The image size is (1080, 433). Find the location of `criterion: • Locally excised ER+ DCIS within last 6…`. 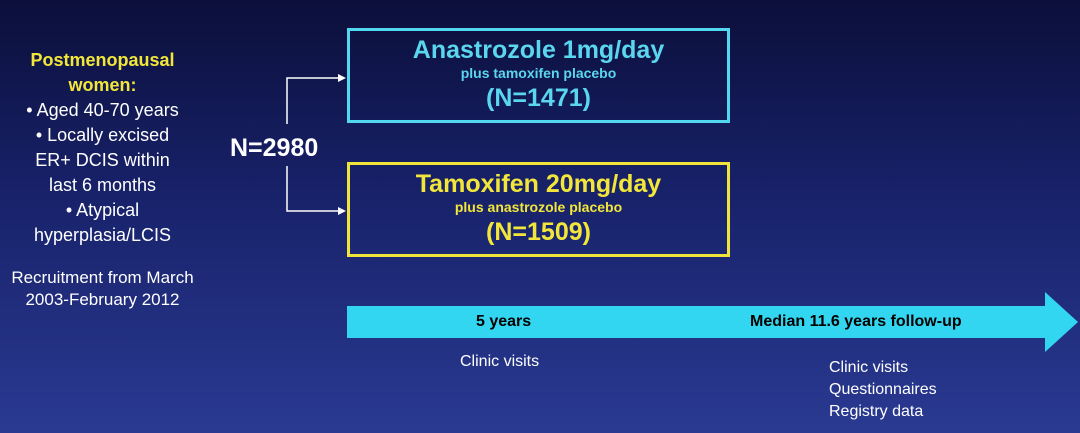

criterion: • Locally excised ER+ DCIS within last 6… is located at coordinates (102, 160).